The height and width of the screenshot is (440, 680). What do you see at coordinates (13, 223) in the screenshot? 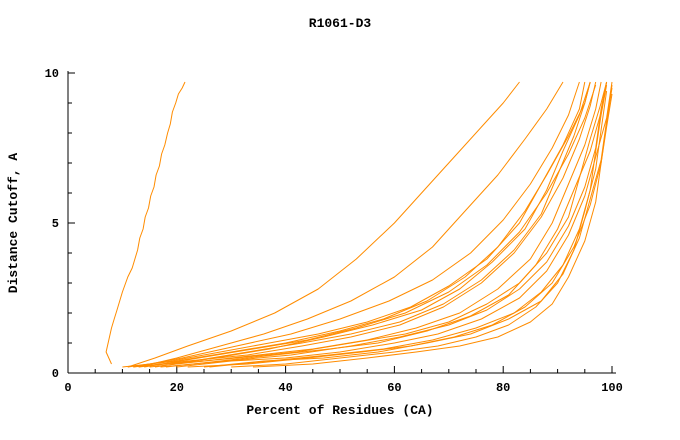
I see `y-axis-label: Distance Cutoff, A` at bounding box center [13, 223].